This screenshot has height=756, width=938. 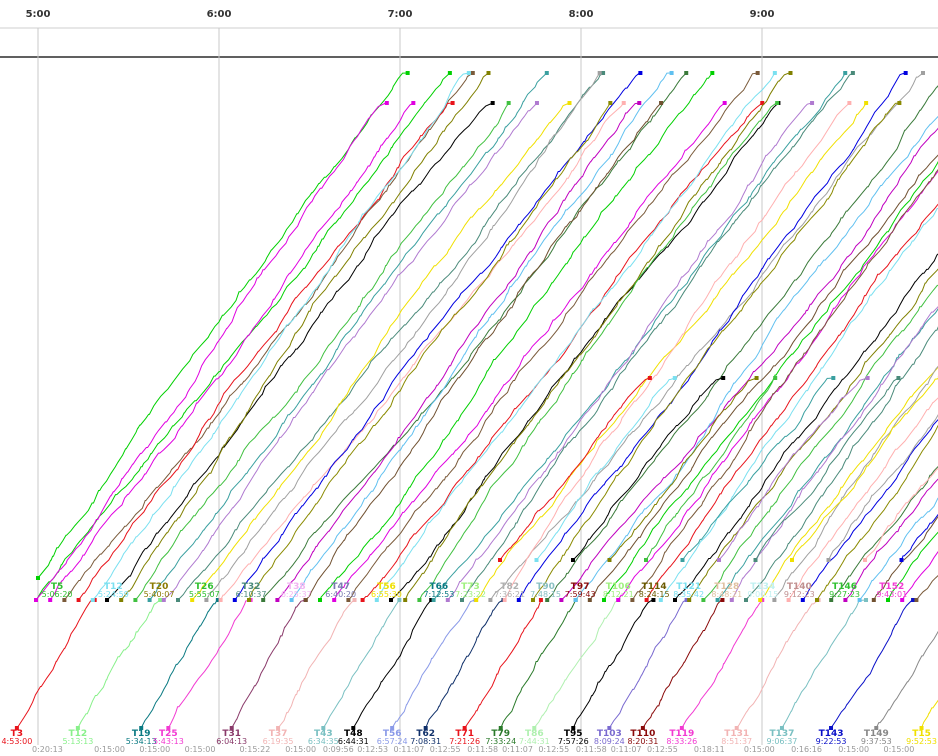 What do you see at coordinates (573, 741) in the screenshot?
I see `trip-time-label: 7:57:26` at bounding box center [573, 741].